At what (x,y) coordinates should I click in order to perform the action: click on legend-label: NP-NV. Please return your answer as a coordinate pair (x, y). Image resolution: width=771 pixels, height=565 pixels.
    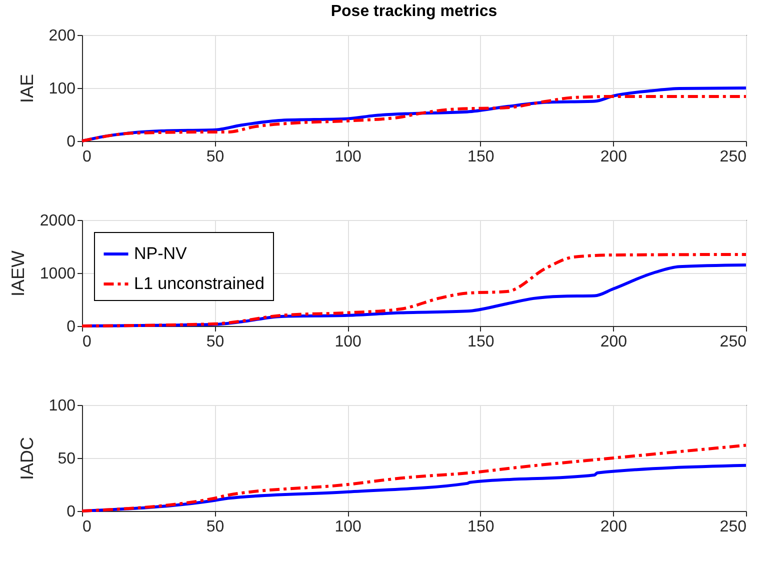
    Looking at the image, I should click on (161, 253).